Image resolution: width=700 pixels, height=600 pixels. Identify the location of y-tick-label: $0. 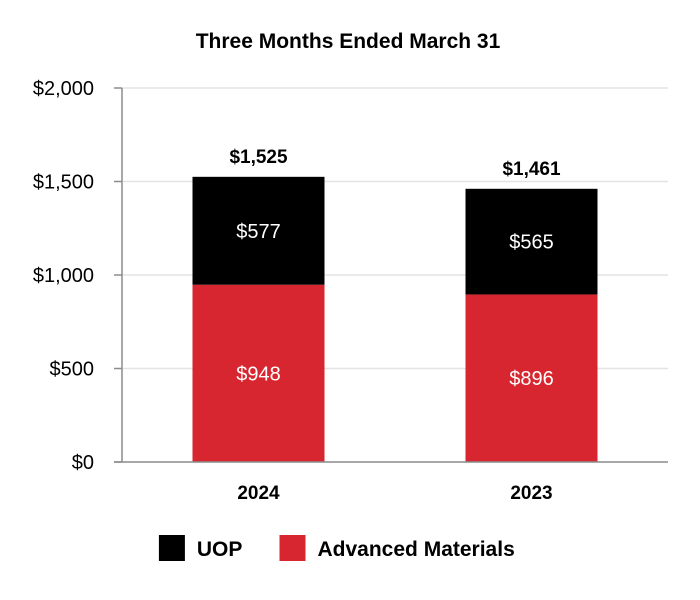
(83, 463).